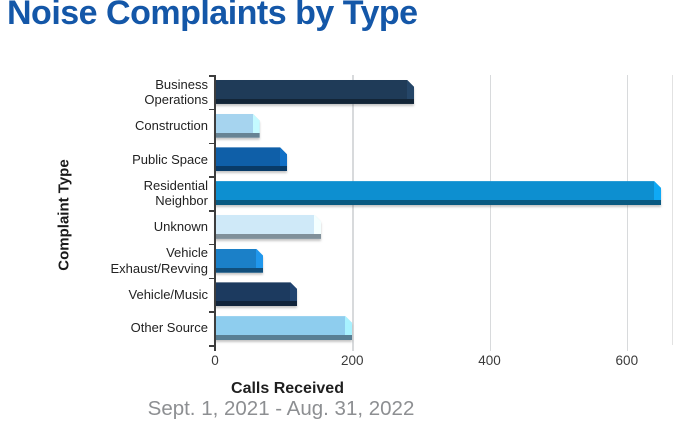 This screenshot has width=676, height=442. I want to click on bar-business-operations, so click(314, 92).